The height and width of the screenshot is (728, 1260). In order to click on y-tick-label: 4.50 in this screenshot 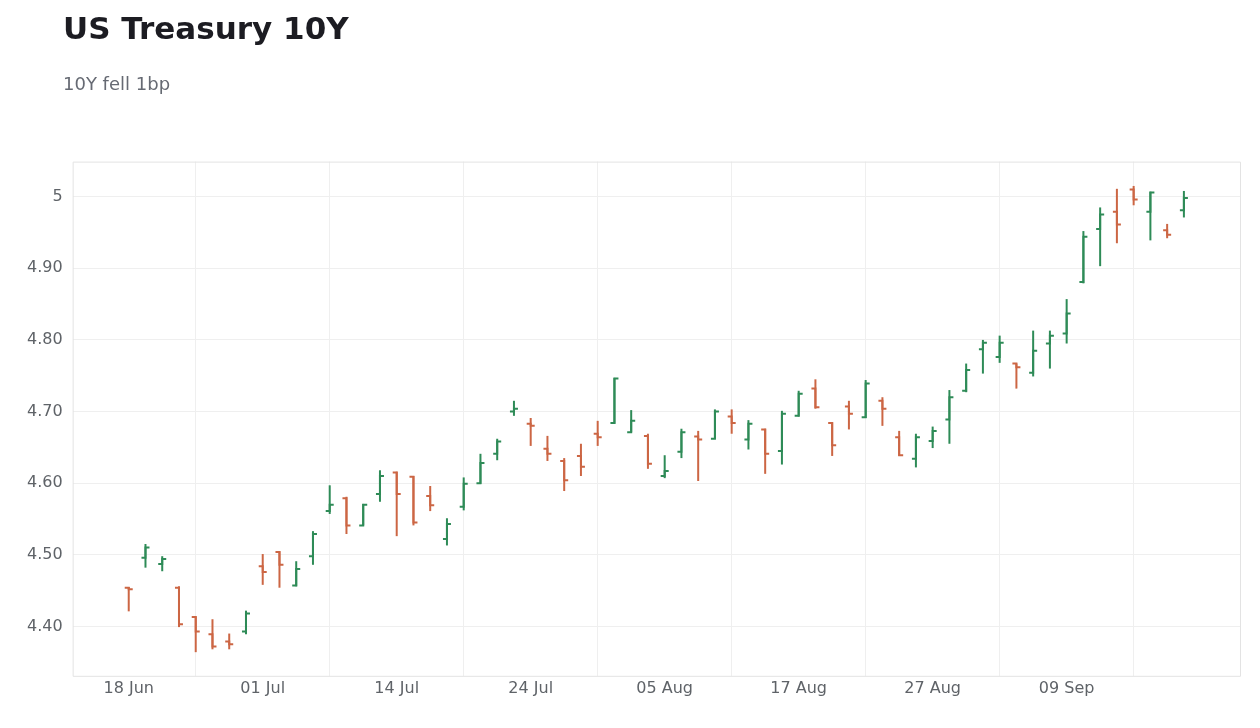, I will do `click(45, 553)`.